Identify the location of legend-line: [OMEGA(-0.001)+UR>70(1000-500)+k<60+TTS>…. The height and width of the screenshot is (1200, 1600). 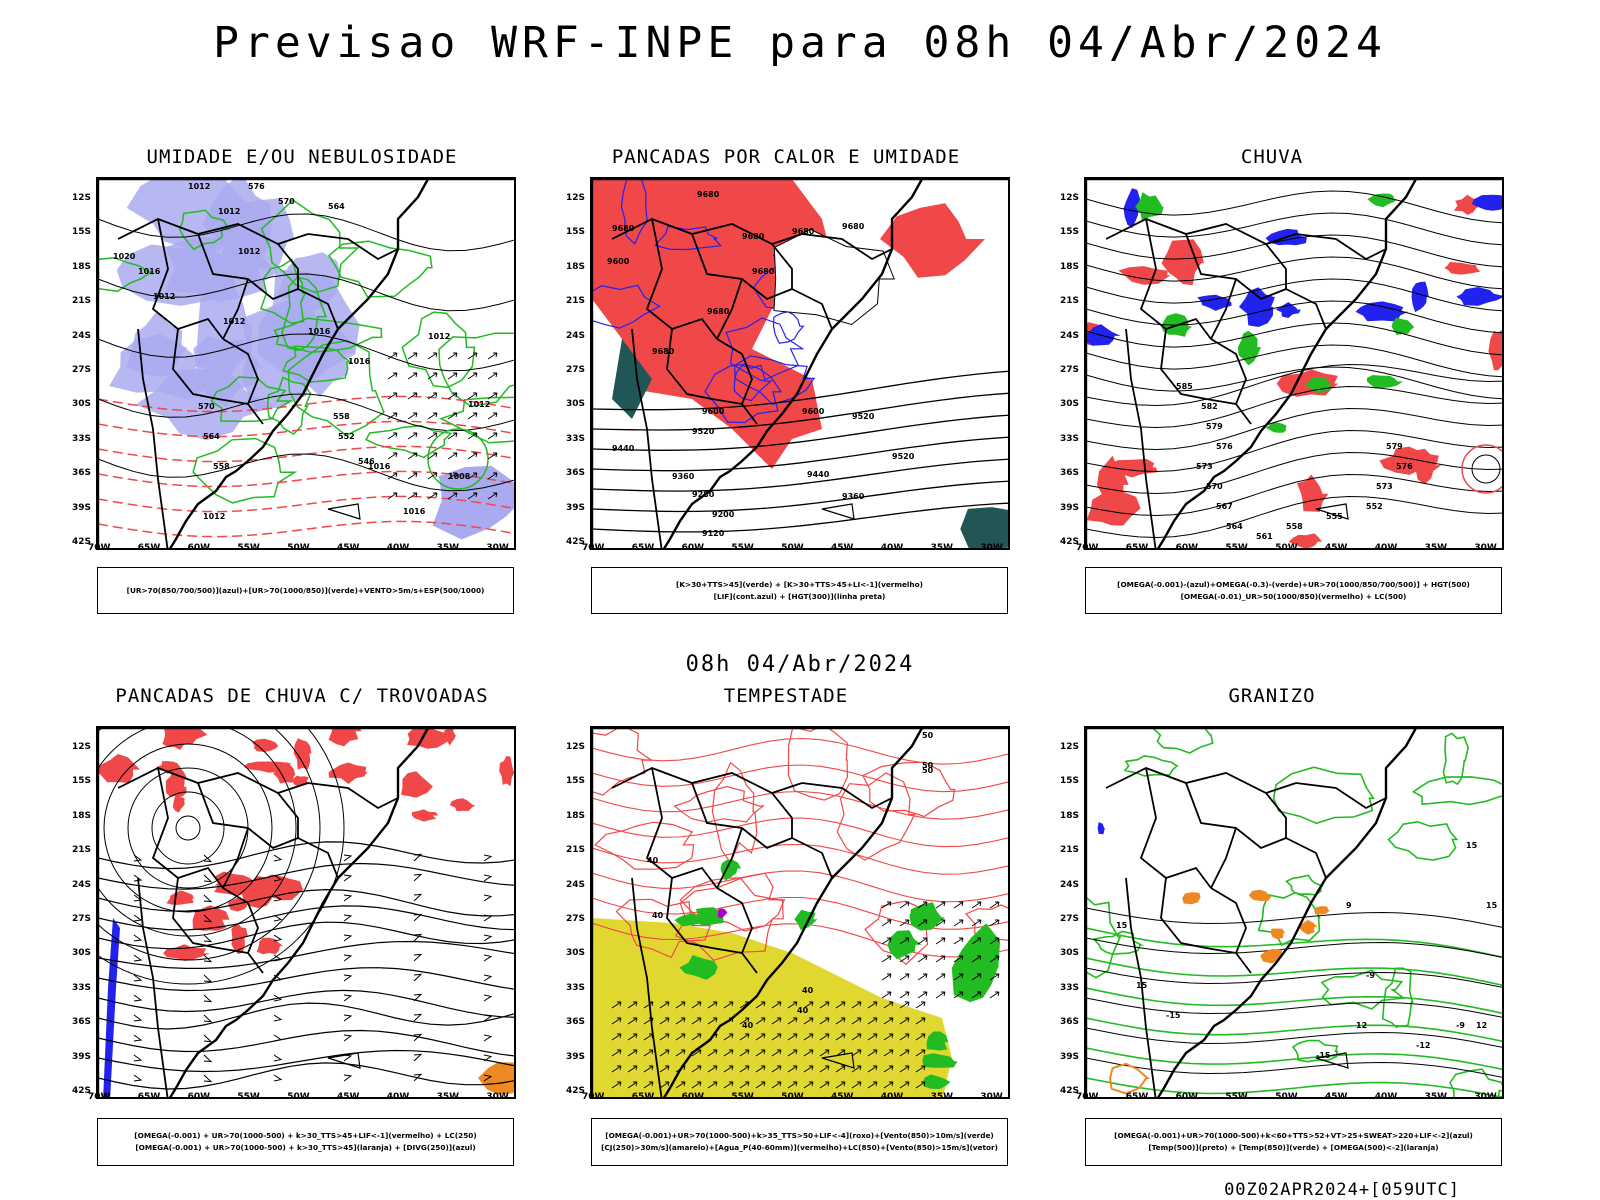
(1293, 1135).